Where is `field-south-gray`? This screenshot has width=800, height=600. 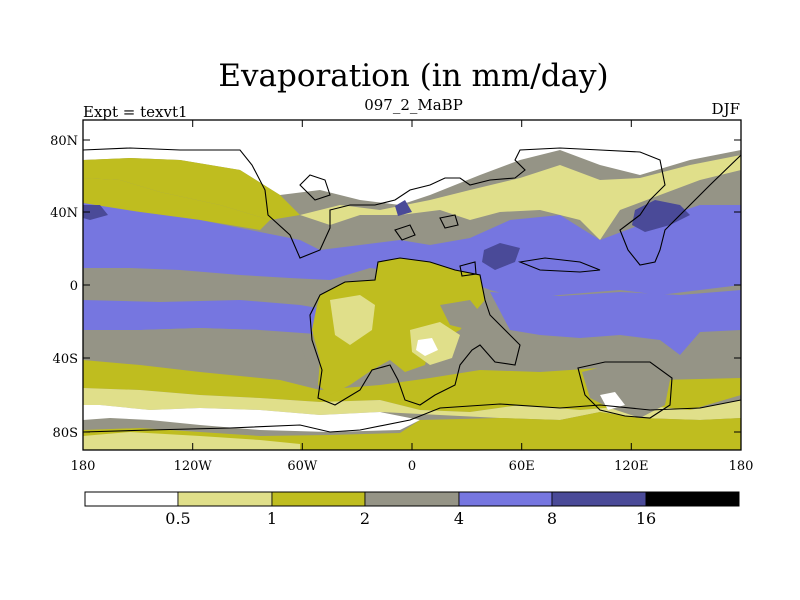 field-south-gray is located at coordinates (196, 354).